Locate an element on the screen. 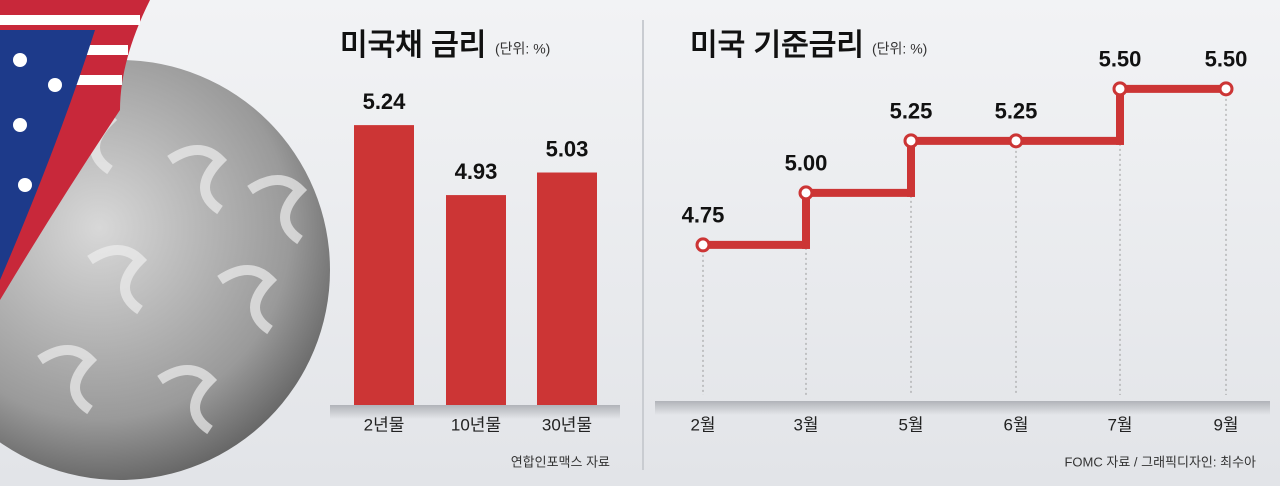 This screenshot has width=1280, height=486. value-label: 5.00 is located at coordinates (806, 163).